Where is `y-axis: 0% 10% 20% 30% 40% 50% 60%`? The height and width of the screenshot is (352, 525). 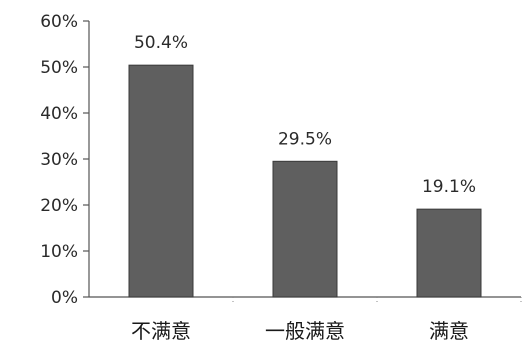
y-axis: 0% 10% 20% 30% 40% 50% 60% is located at coordinates (65, 160).